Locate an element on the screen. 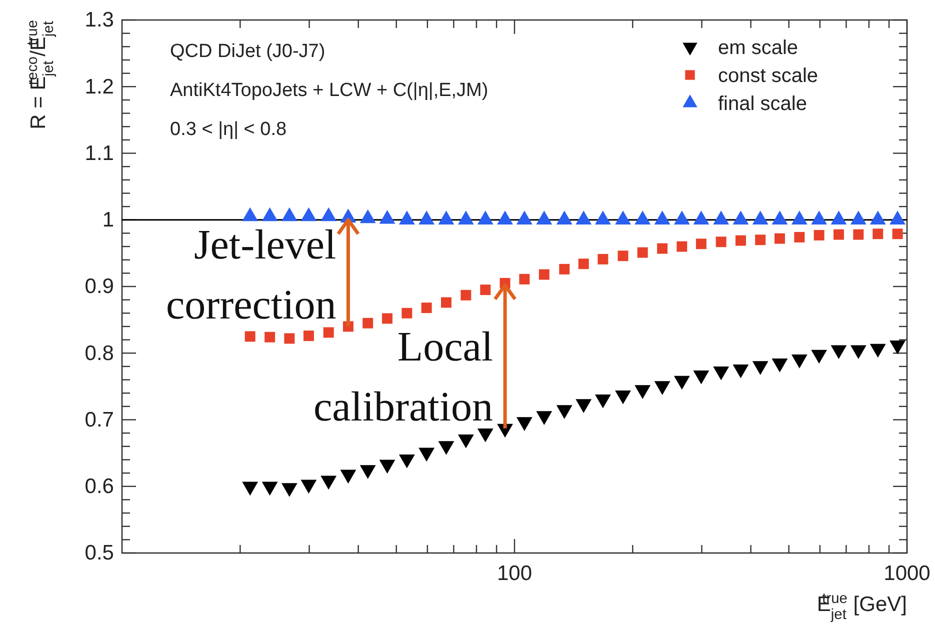  legend-label: const scale is located at coordinates (768, 76).